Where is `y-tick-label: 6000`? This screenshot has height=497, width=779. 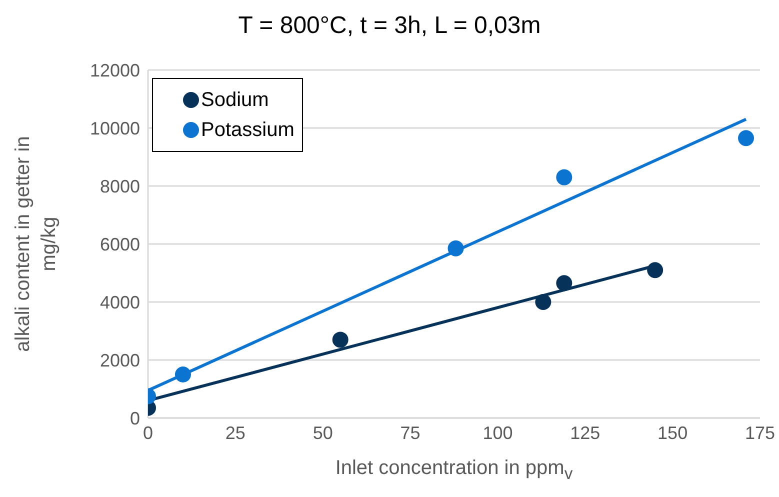 y-tick-label: 6000 is located at coordinates (120, 244).